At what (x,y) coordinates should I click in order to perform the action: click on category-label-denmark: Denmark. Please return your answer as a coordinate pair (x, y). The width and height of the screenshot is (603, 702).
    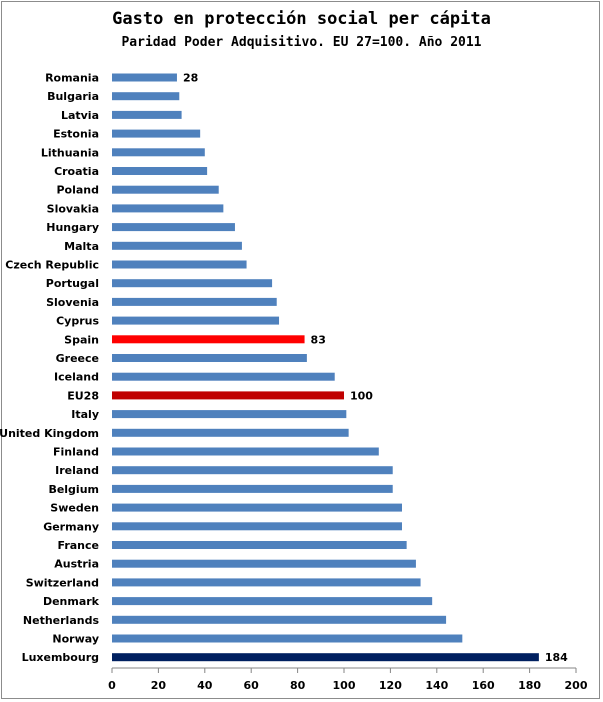
    Looking at the image, I should click on (71, 601).